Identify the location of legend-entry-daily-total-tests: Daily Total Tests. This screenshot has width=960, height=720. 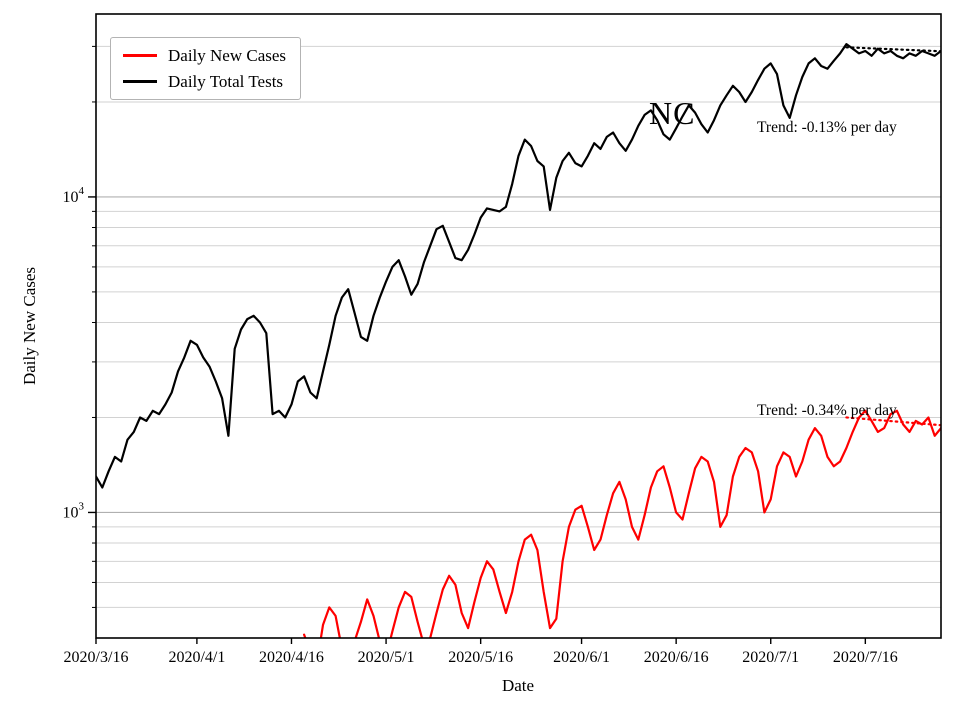
(204, 81).